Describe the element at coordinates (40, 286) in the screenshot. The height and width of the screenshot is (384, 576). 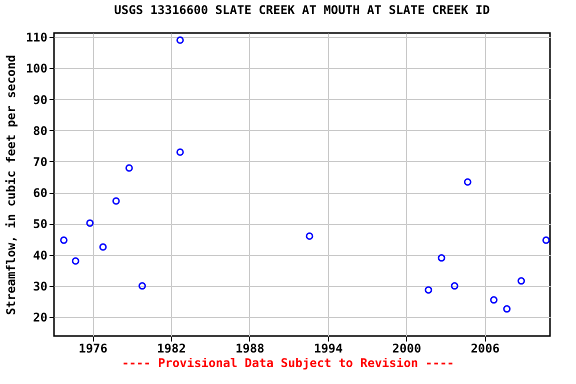
I see `y-tick-label: 30` at that location.